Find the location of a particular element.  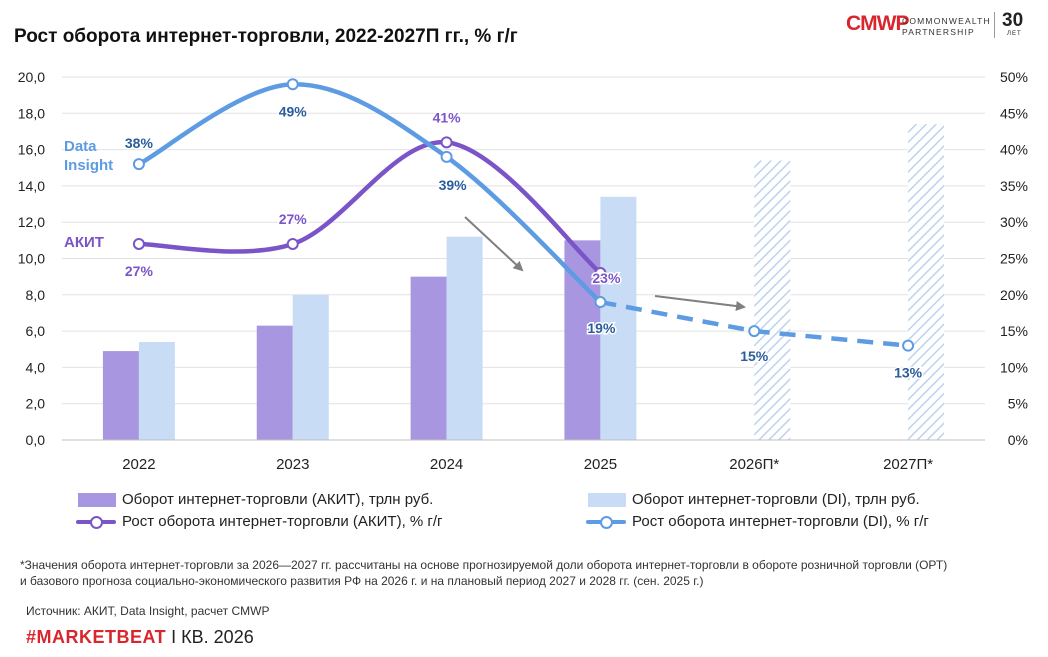

right-axis-tick-label: 35% is located at coordinates (1014, 186).